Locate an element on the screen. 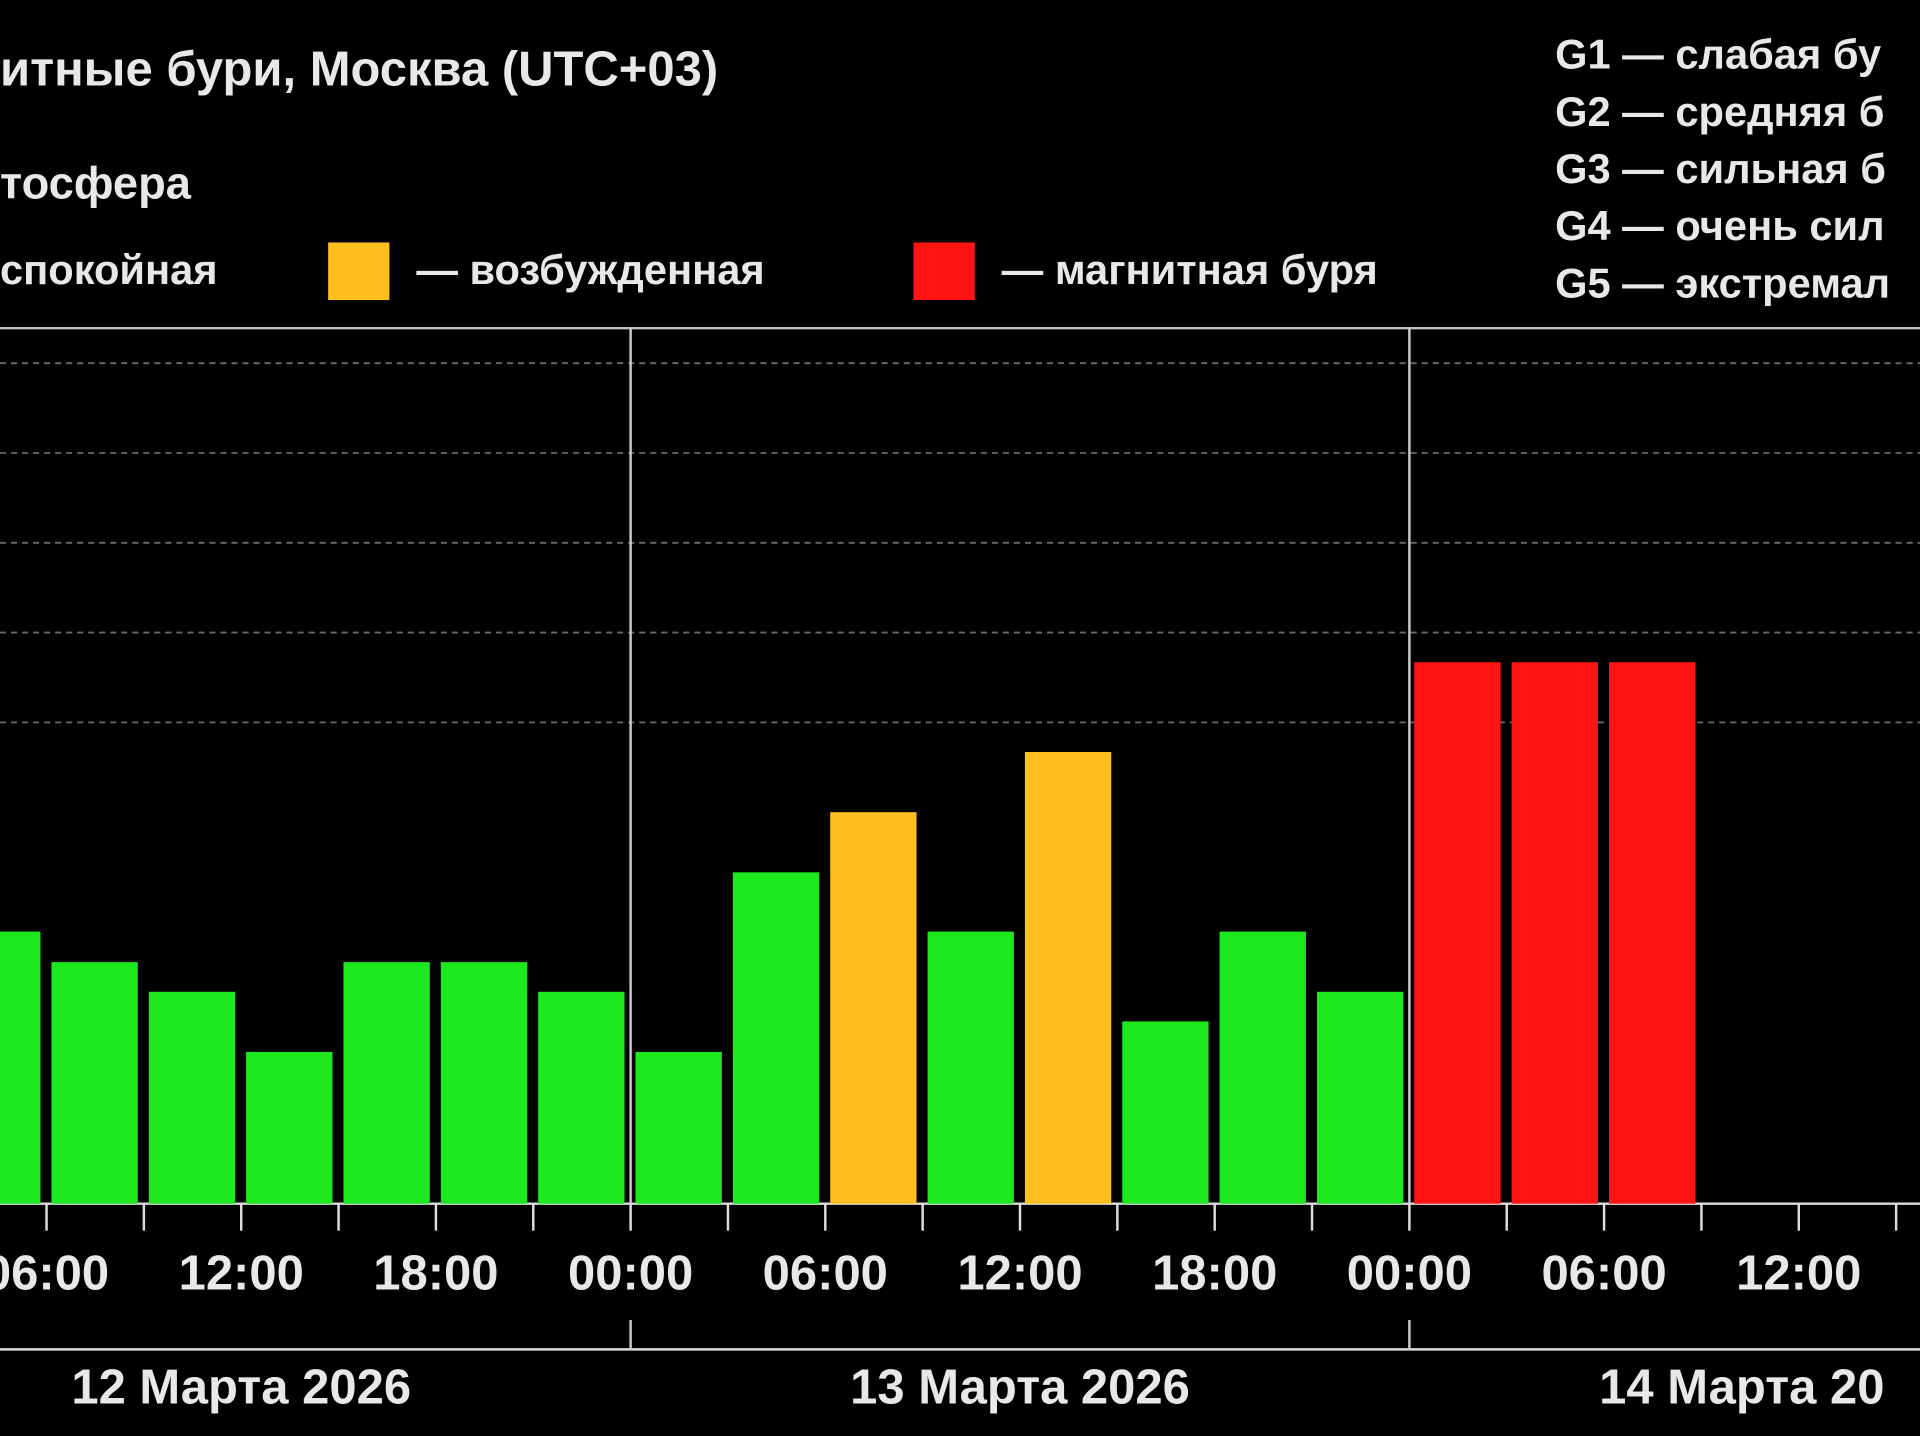  legend-label: — магнитная буря is located at coordinates (1190, 269).